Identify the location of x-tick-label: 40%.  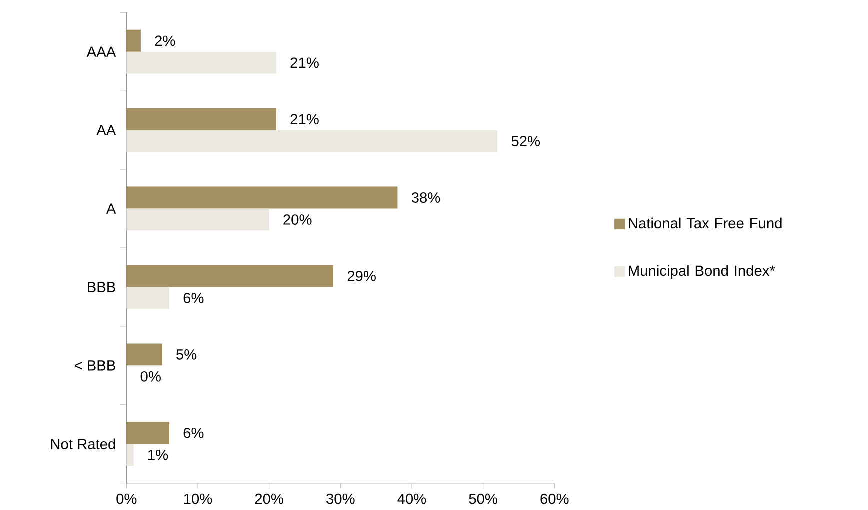
(412, 499).